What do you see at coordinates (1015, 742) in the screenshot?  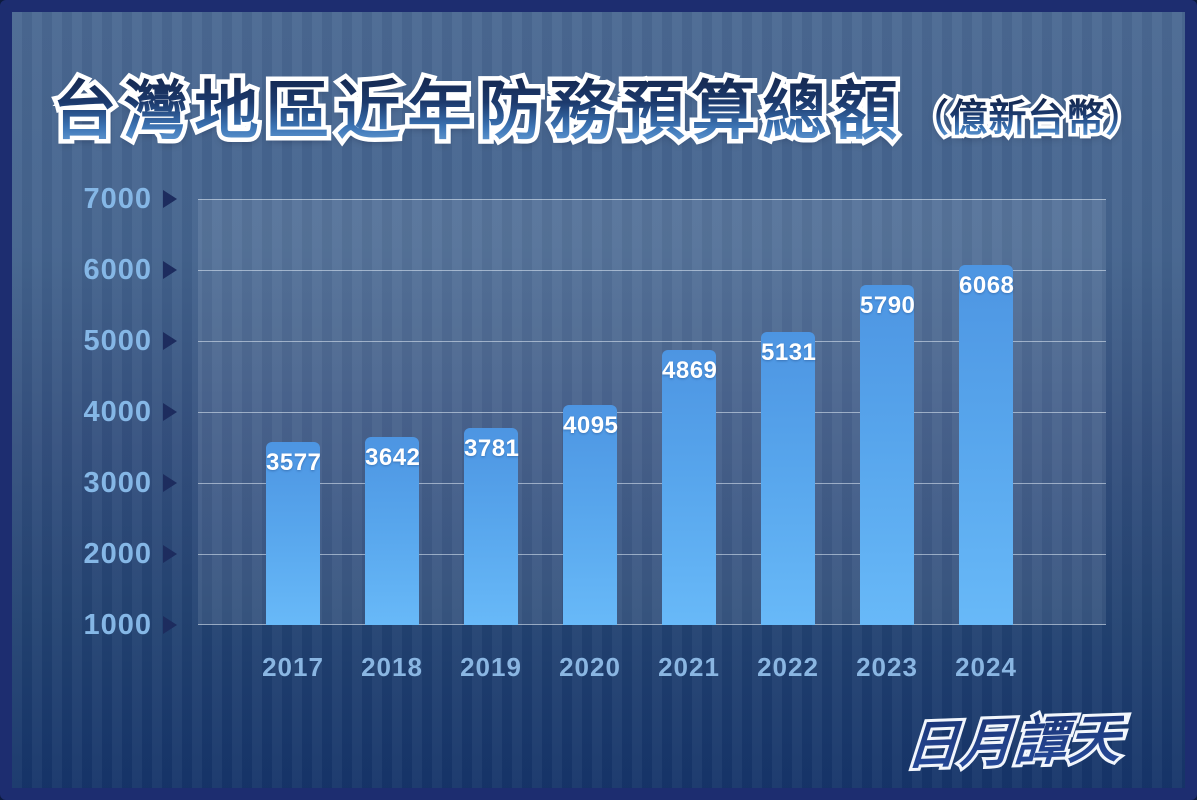 I see `watermark-logo: 日月譚天 日月譚天` at bounding box center [1015, 742].